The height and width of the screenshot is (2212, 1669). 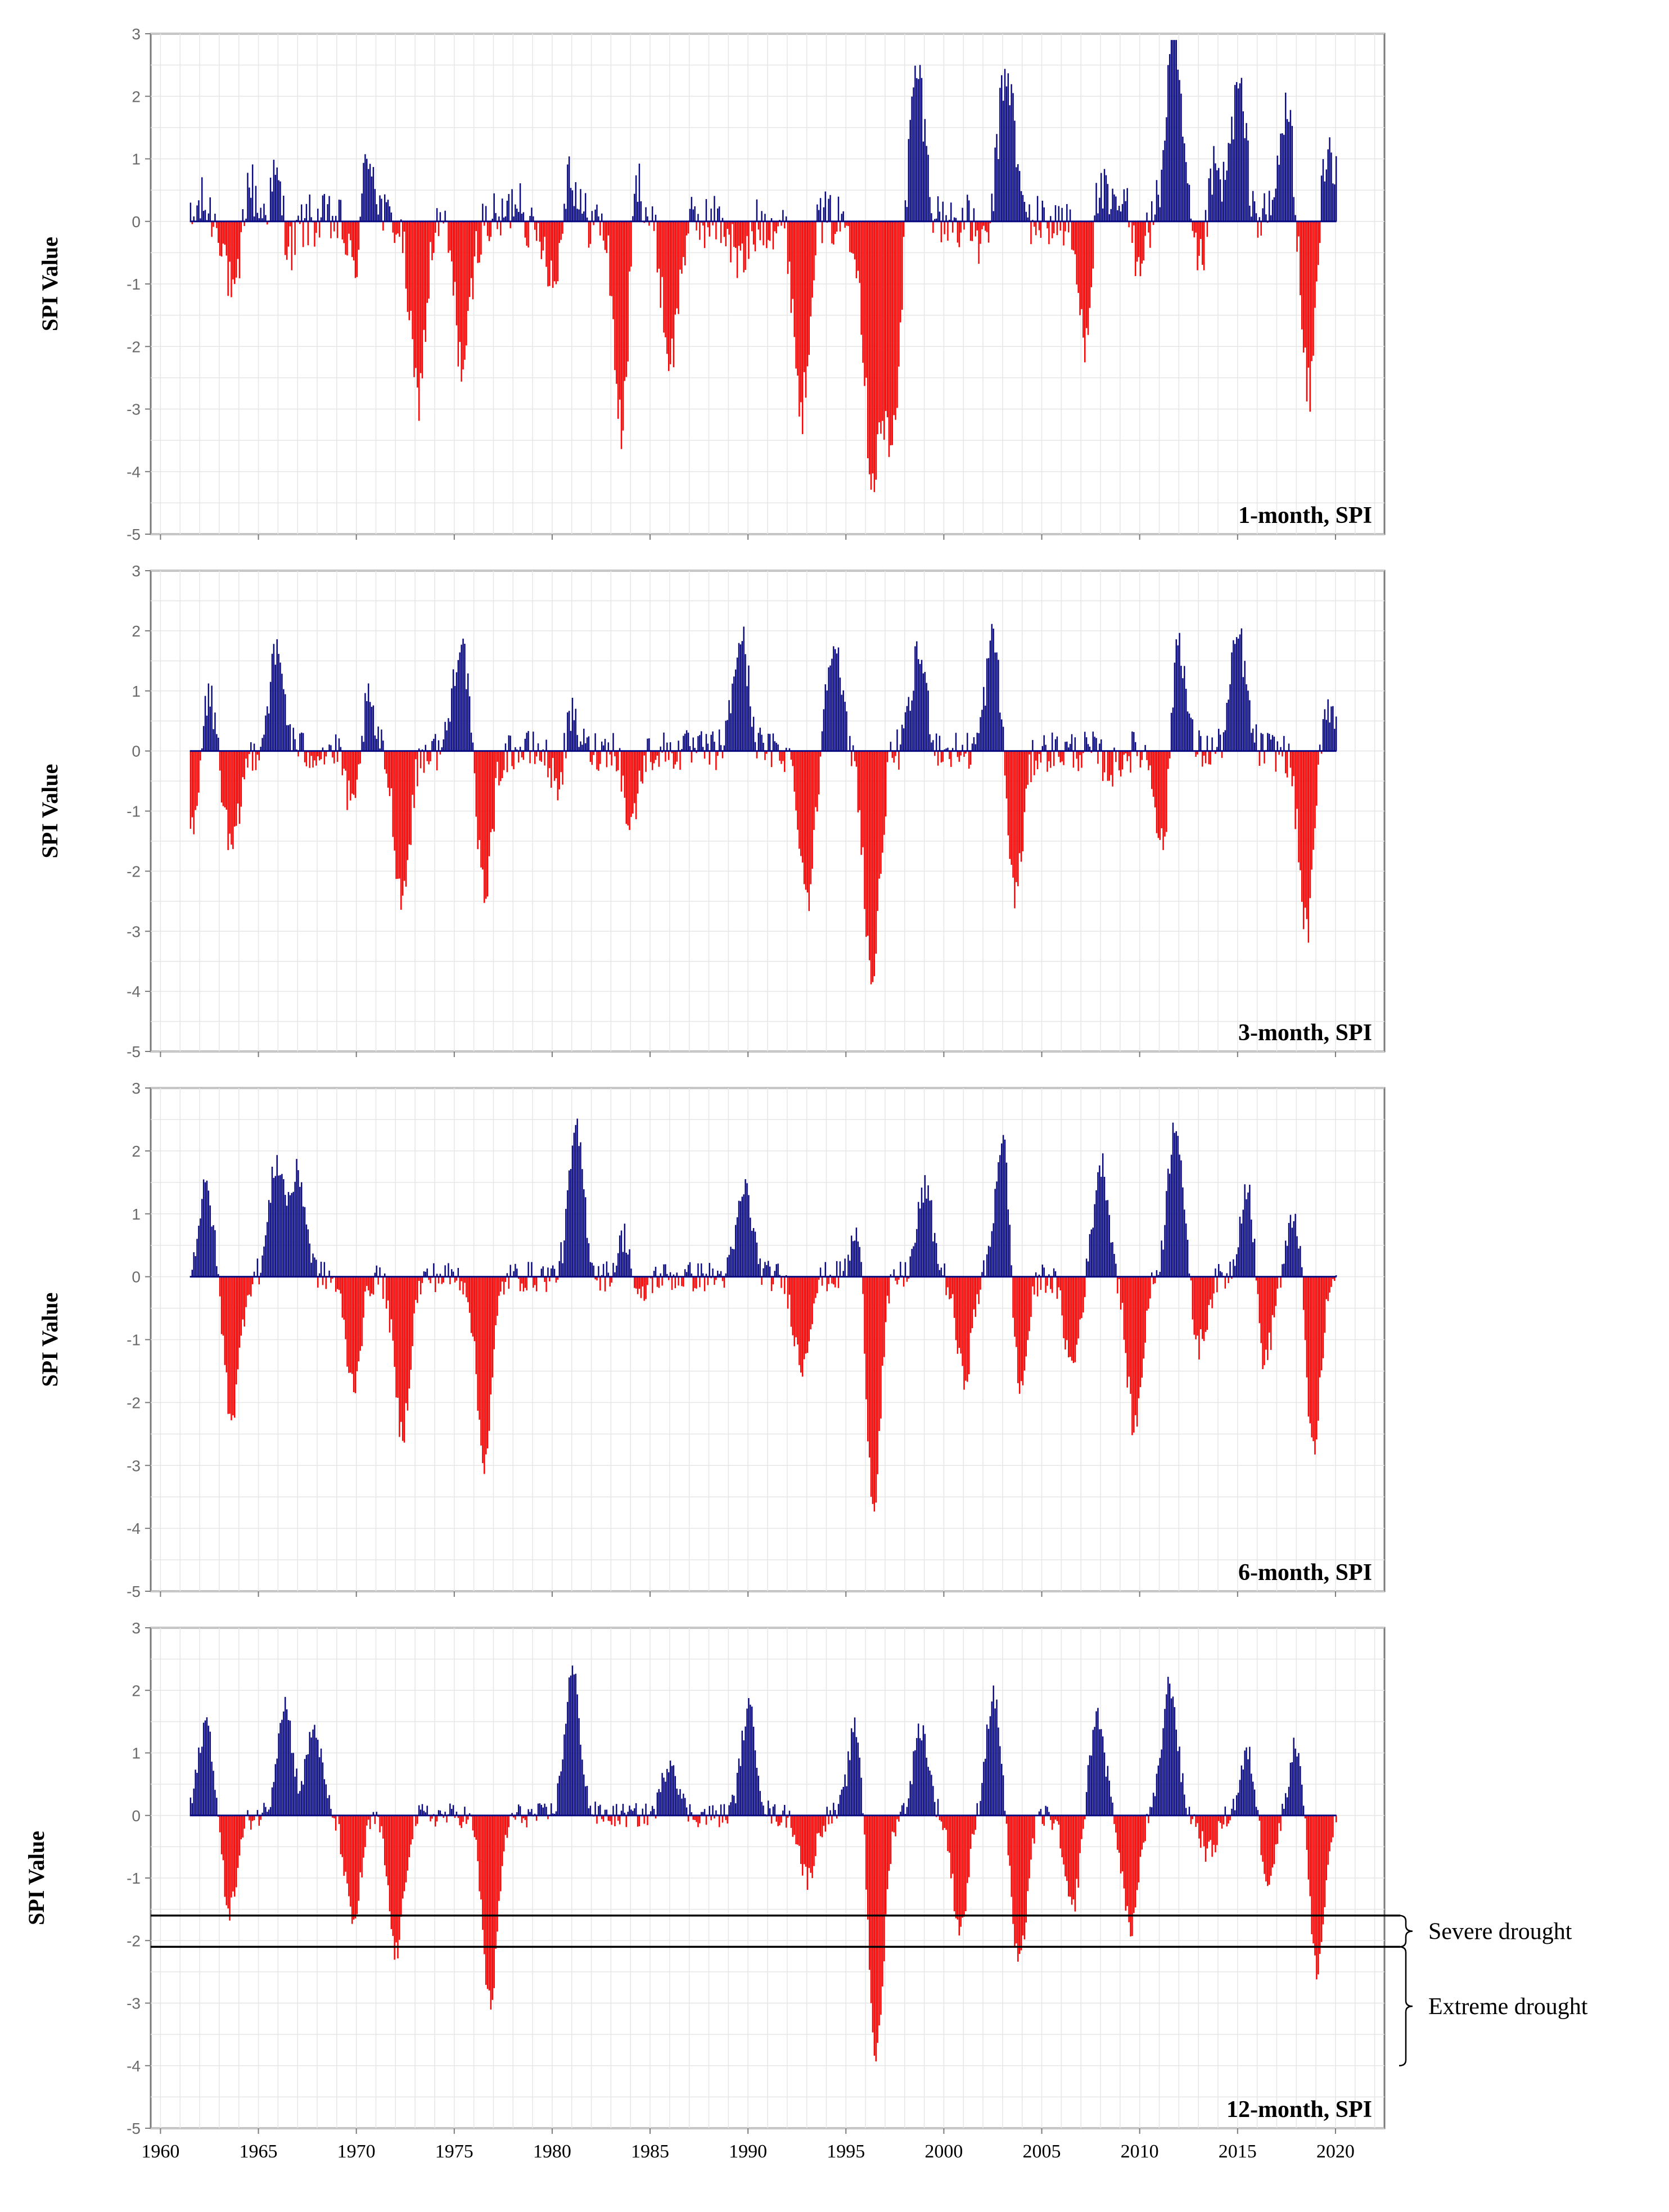 I want to click on x-tick-label: 2010, so click(x=1140, y=2151).